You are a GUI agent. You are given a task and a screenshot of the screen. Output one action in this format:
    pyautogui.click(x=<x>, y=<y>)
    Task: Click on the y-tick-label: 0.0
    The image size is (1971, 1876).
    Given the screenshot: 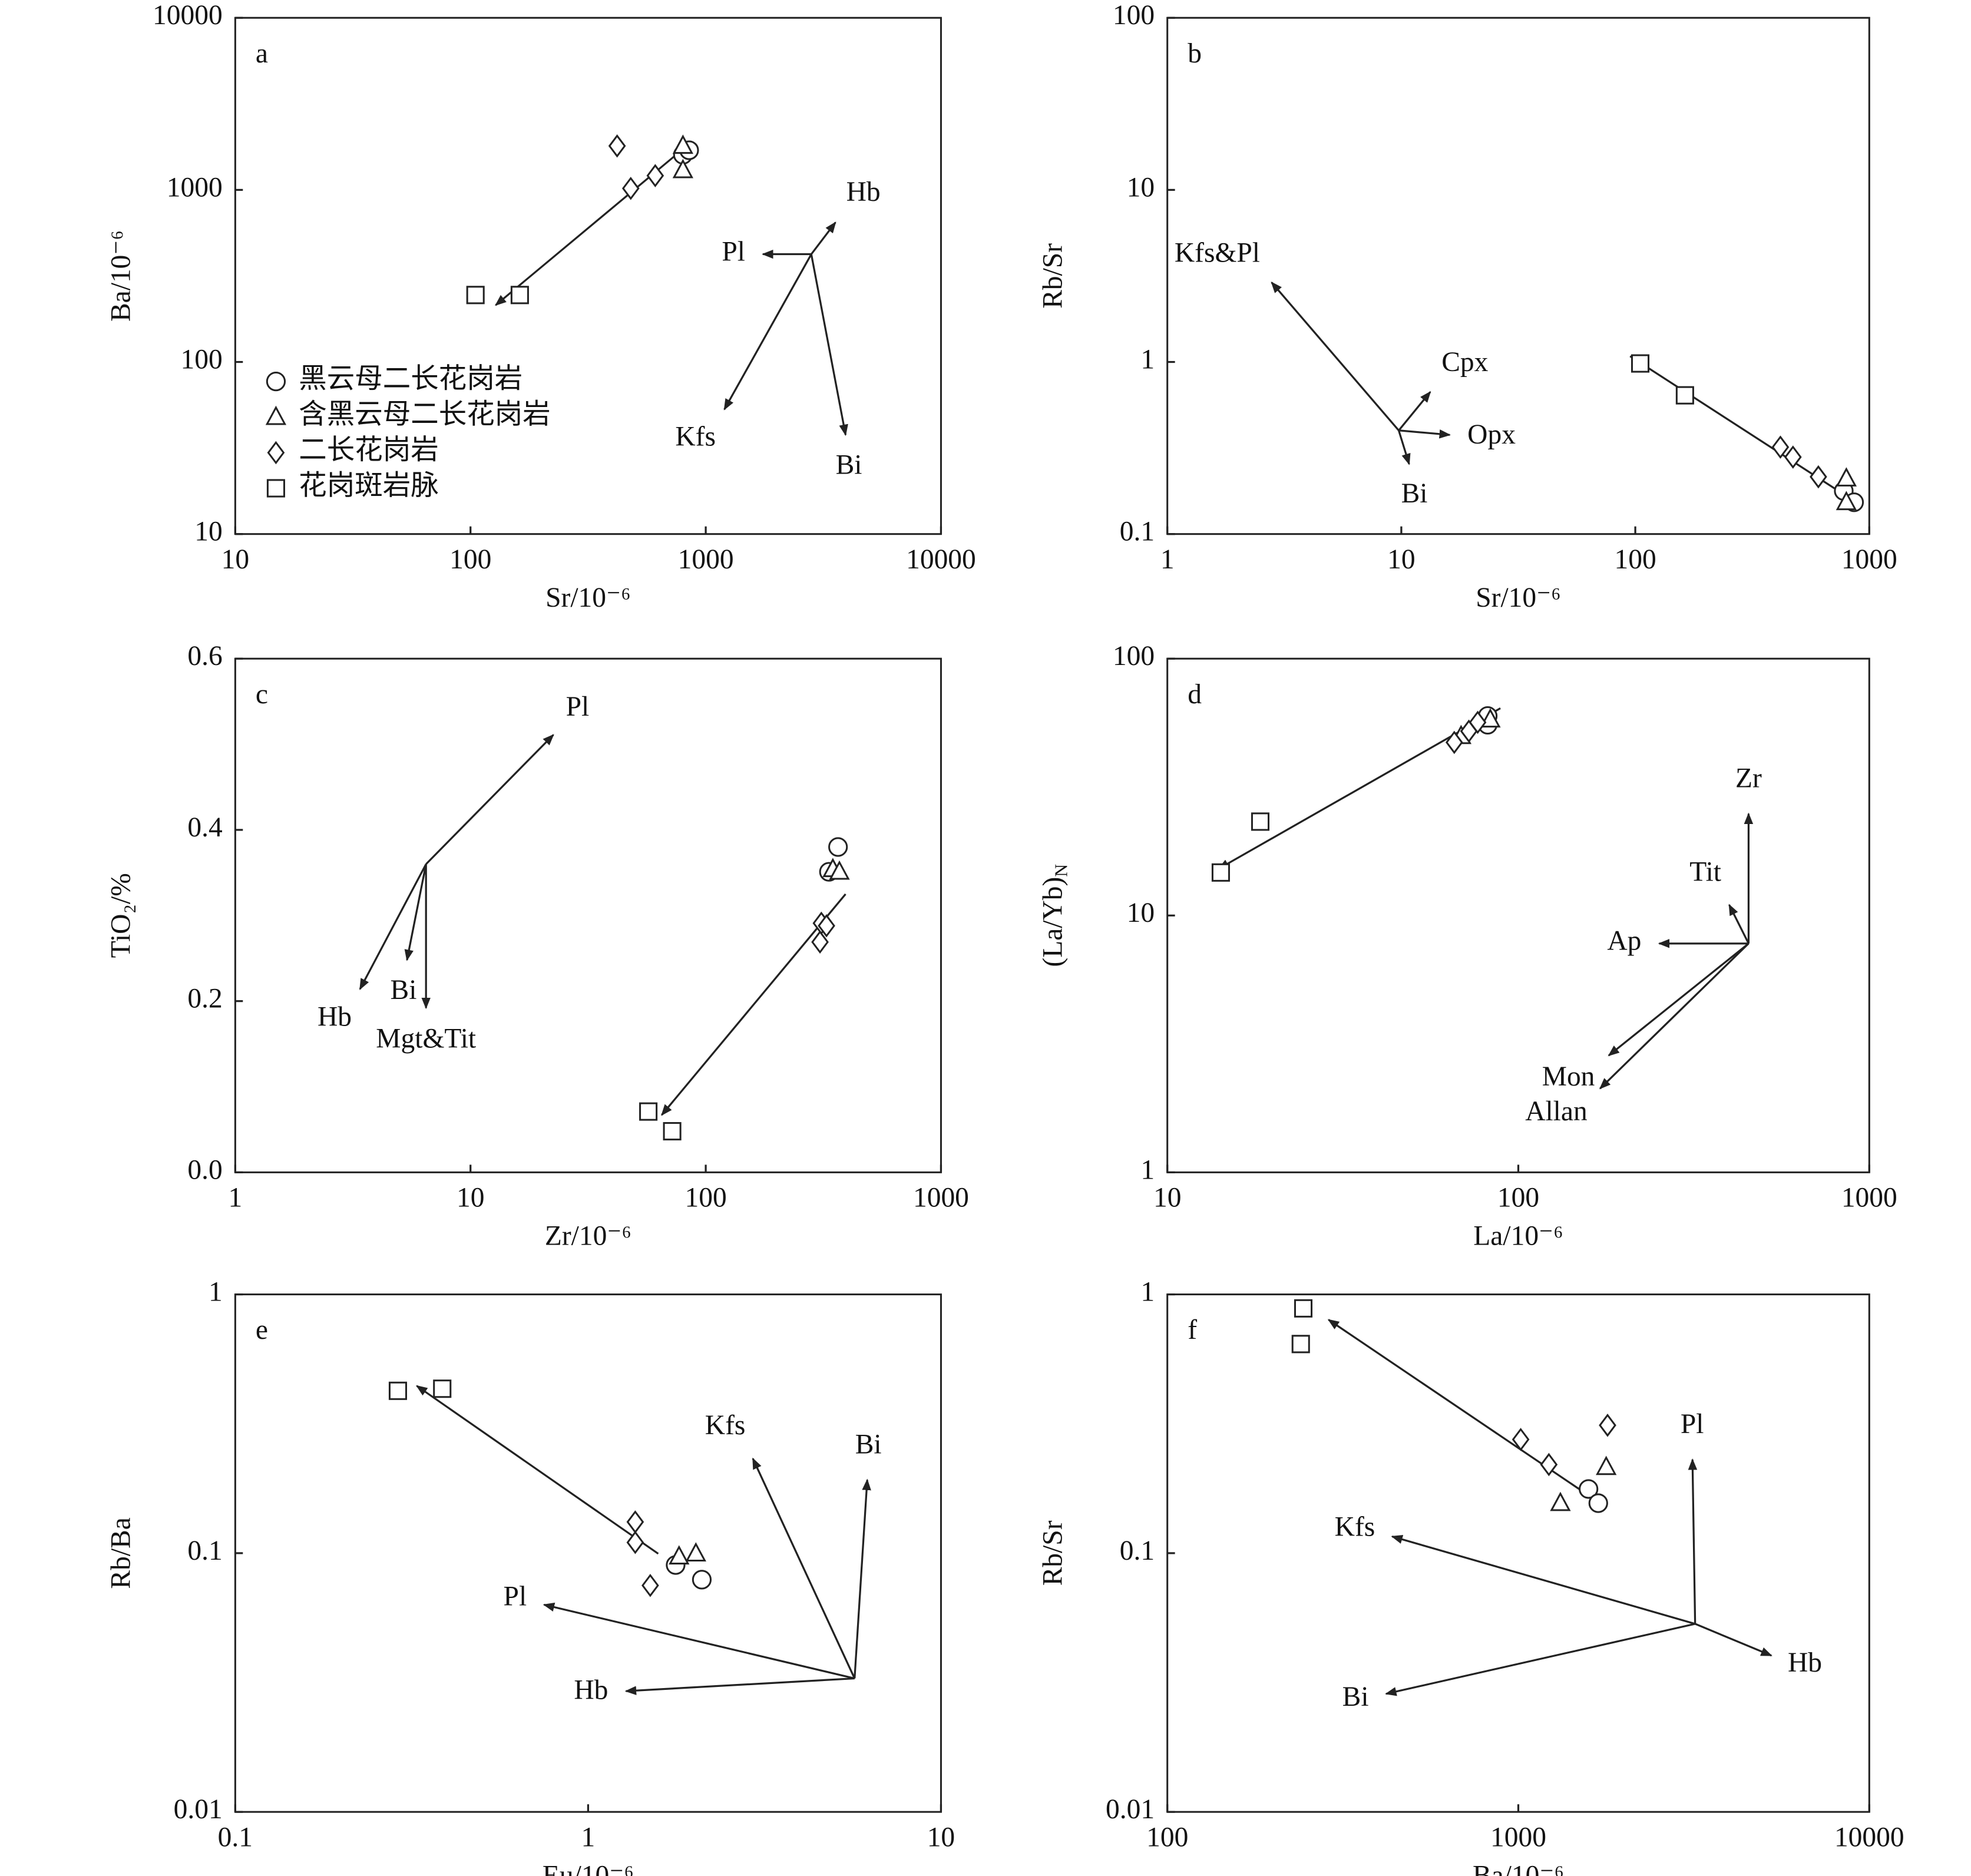 What is the action you would take?
    pyautogui.click(x=204, y=1169)
    